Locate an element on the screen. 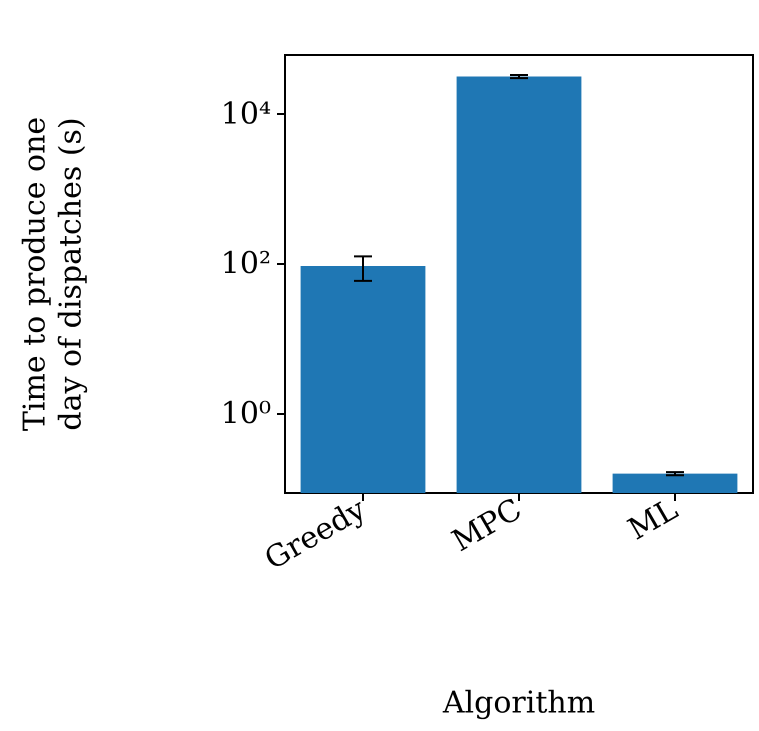 This screenshot has width=759, height=731. y-axis-title: Time to produce one day of dispatches (s) is located at coordinates (53, 274).